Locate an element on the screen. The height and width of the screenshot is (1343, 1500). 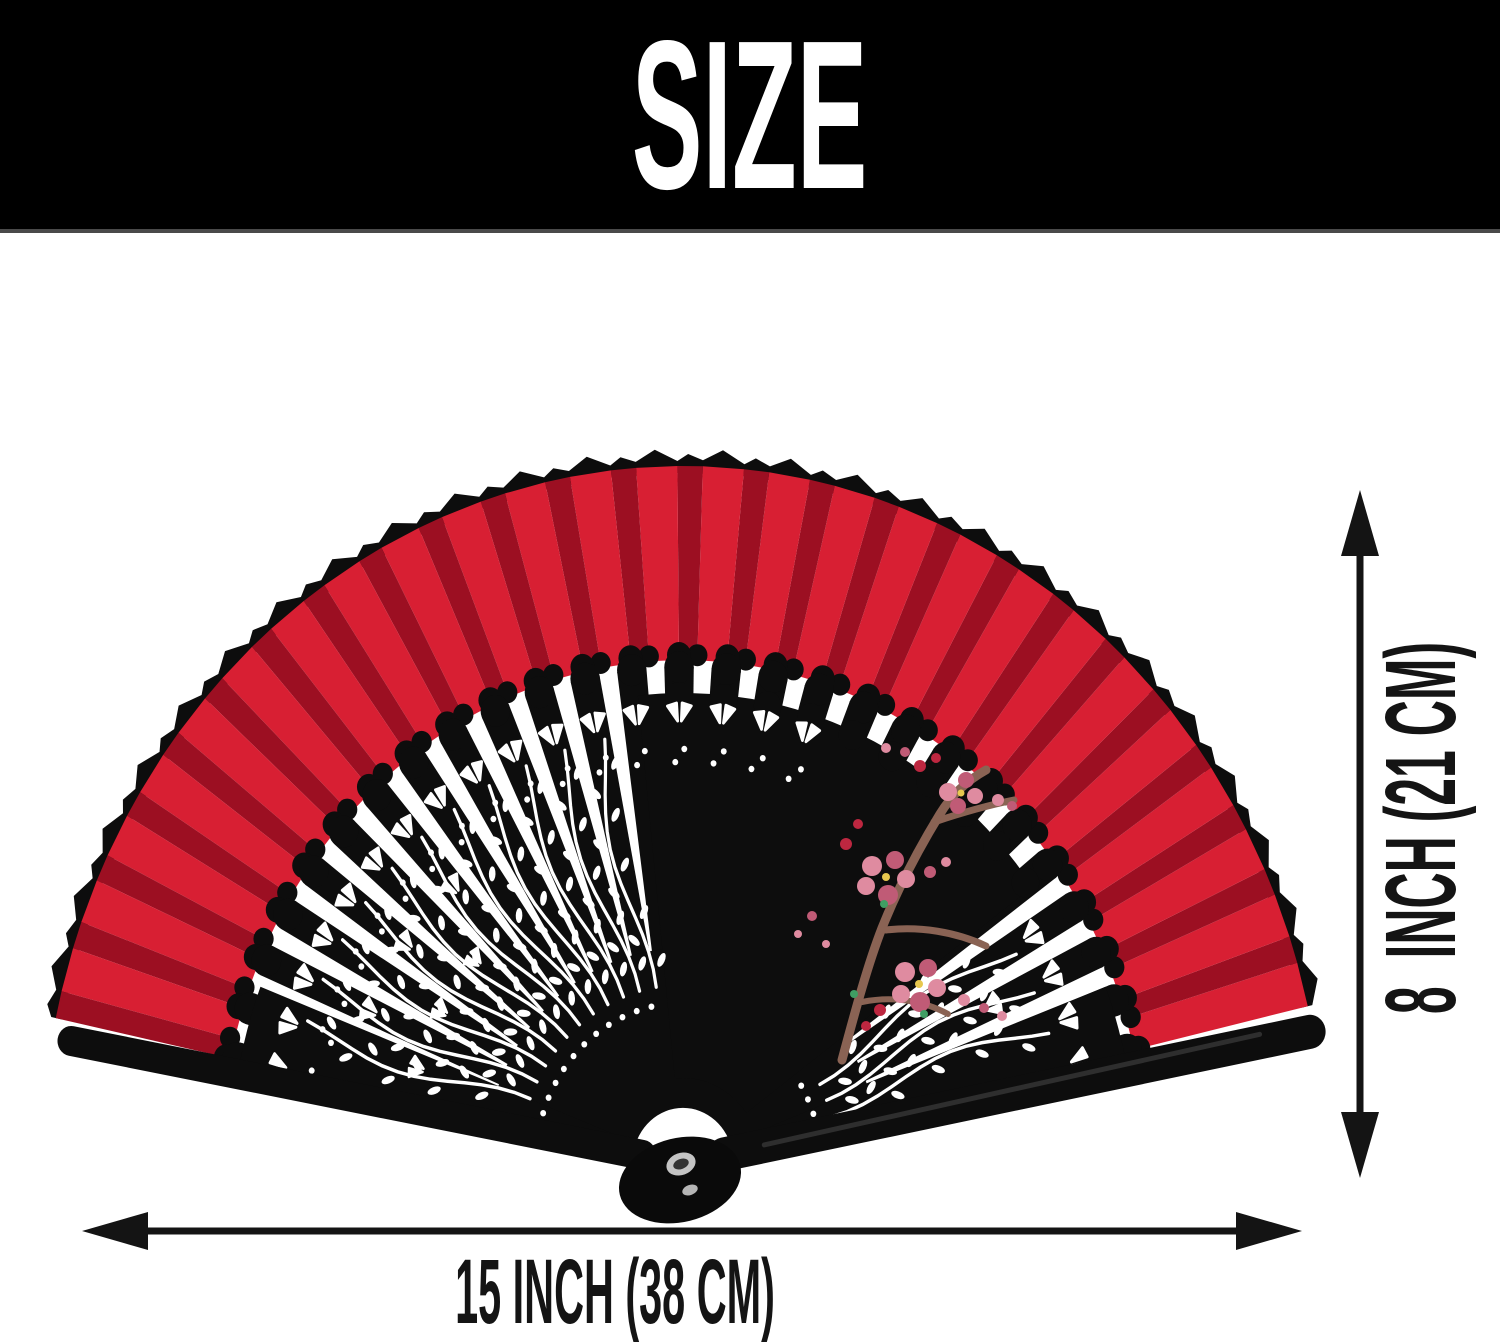
page-title: SIZE is located at coordinates (750, 116).